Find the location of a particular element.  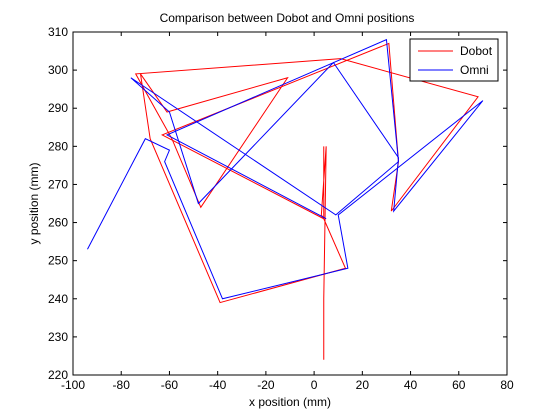

y-tick-label: 300 is located at coordinates (58, 70).